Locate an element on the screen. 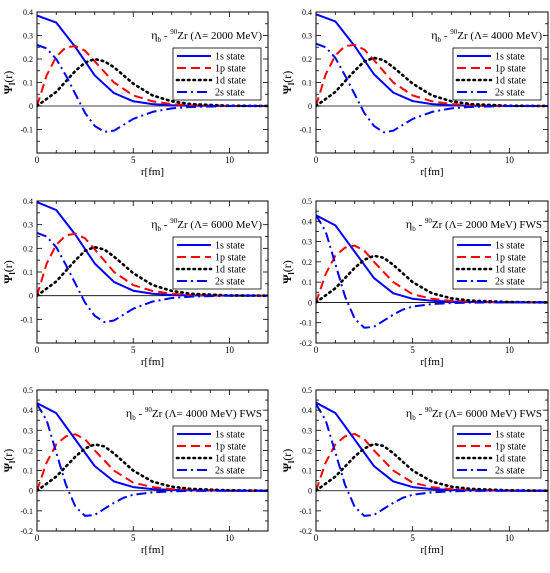 The image size is (550, 573). y-tick-label: 0 is located at coordinates (310, 106).